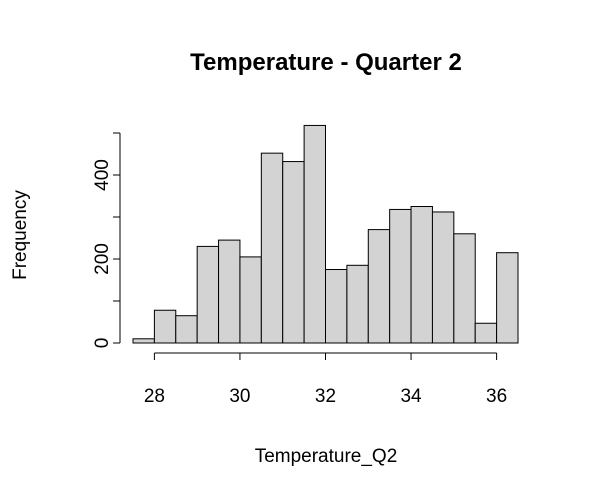  Describe the element at coordinates (325, 396) in the screenshot. I see `x-tick-label: 32` at that location.